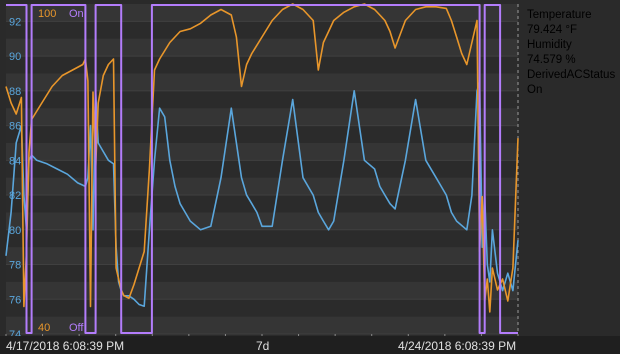 Image resolution: width=620 pixels, height=354 pixels. What do you see at coordinates (15, 196) in the screenshot?
I see `y-tick-temperature: 82` at bounding box center [15, 196].